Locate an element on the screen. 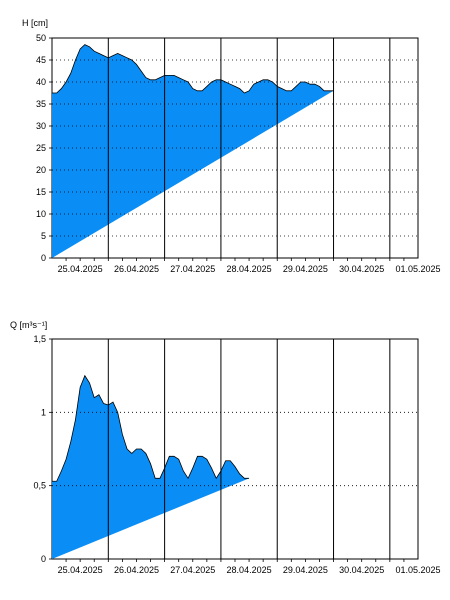 The height and width of the screenshot is (600, 450). discharge-x-tick-label: 01.05.2025 is located at coordinates (417, 570).